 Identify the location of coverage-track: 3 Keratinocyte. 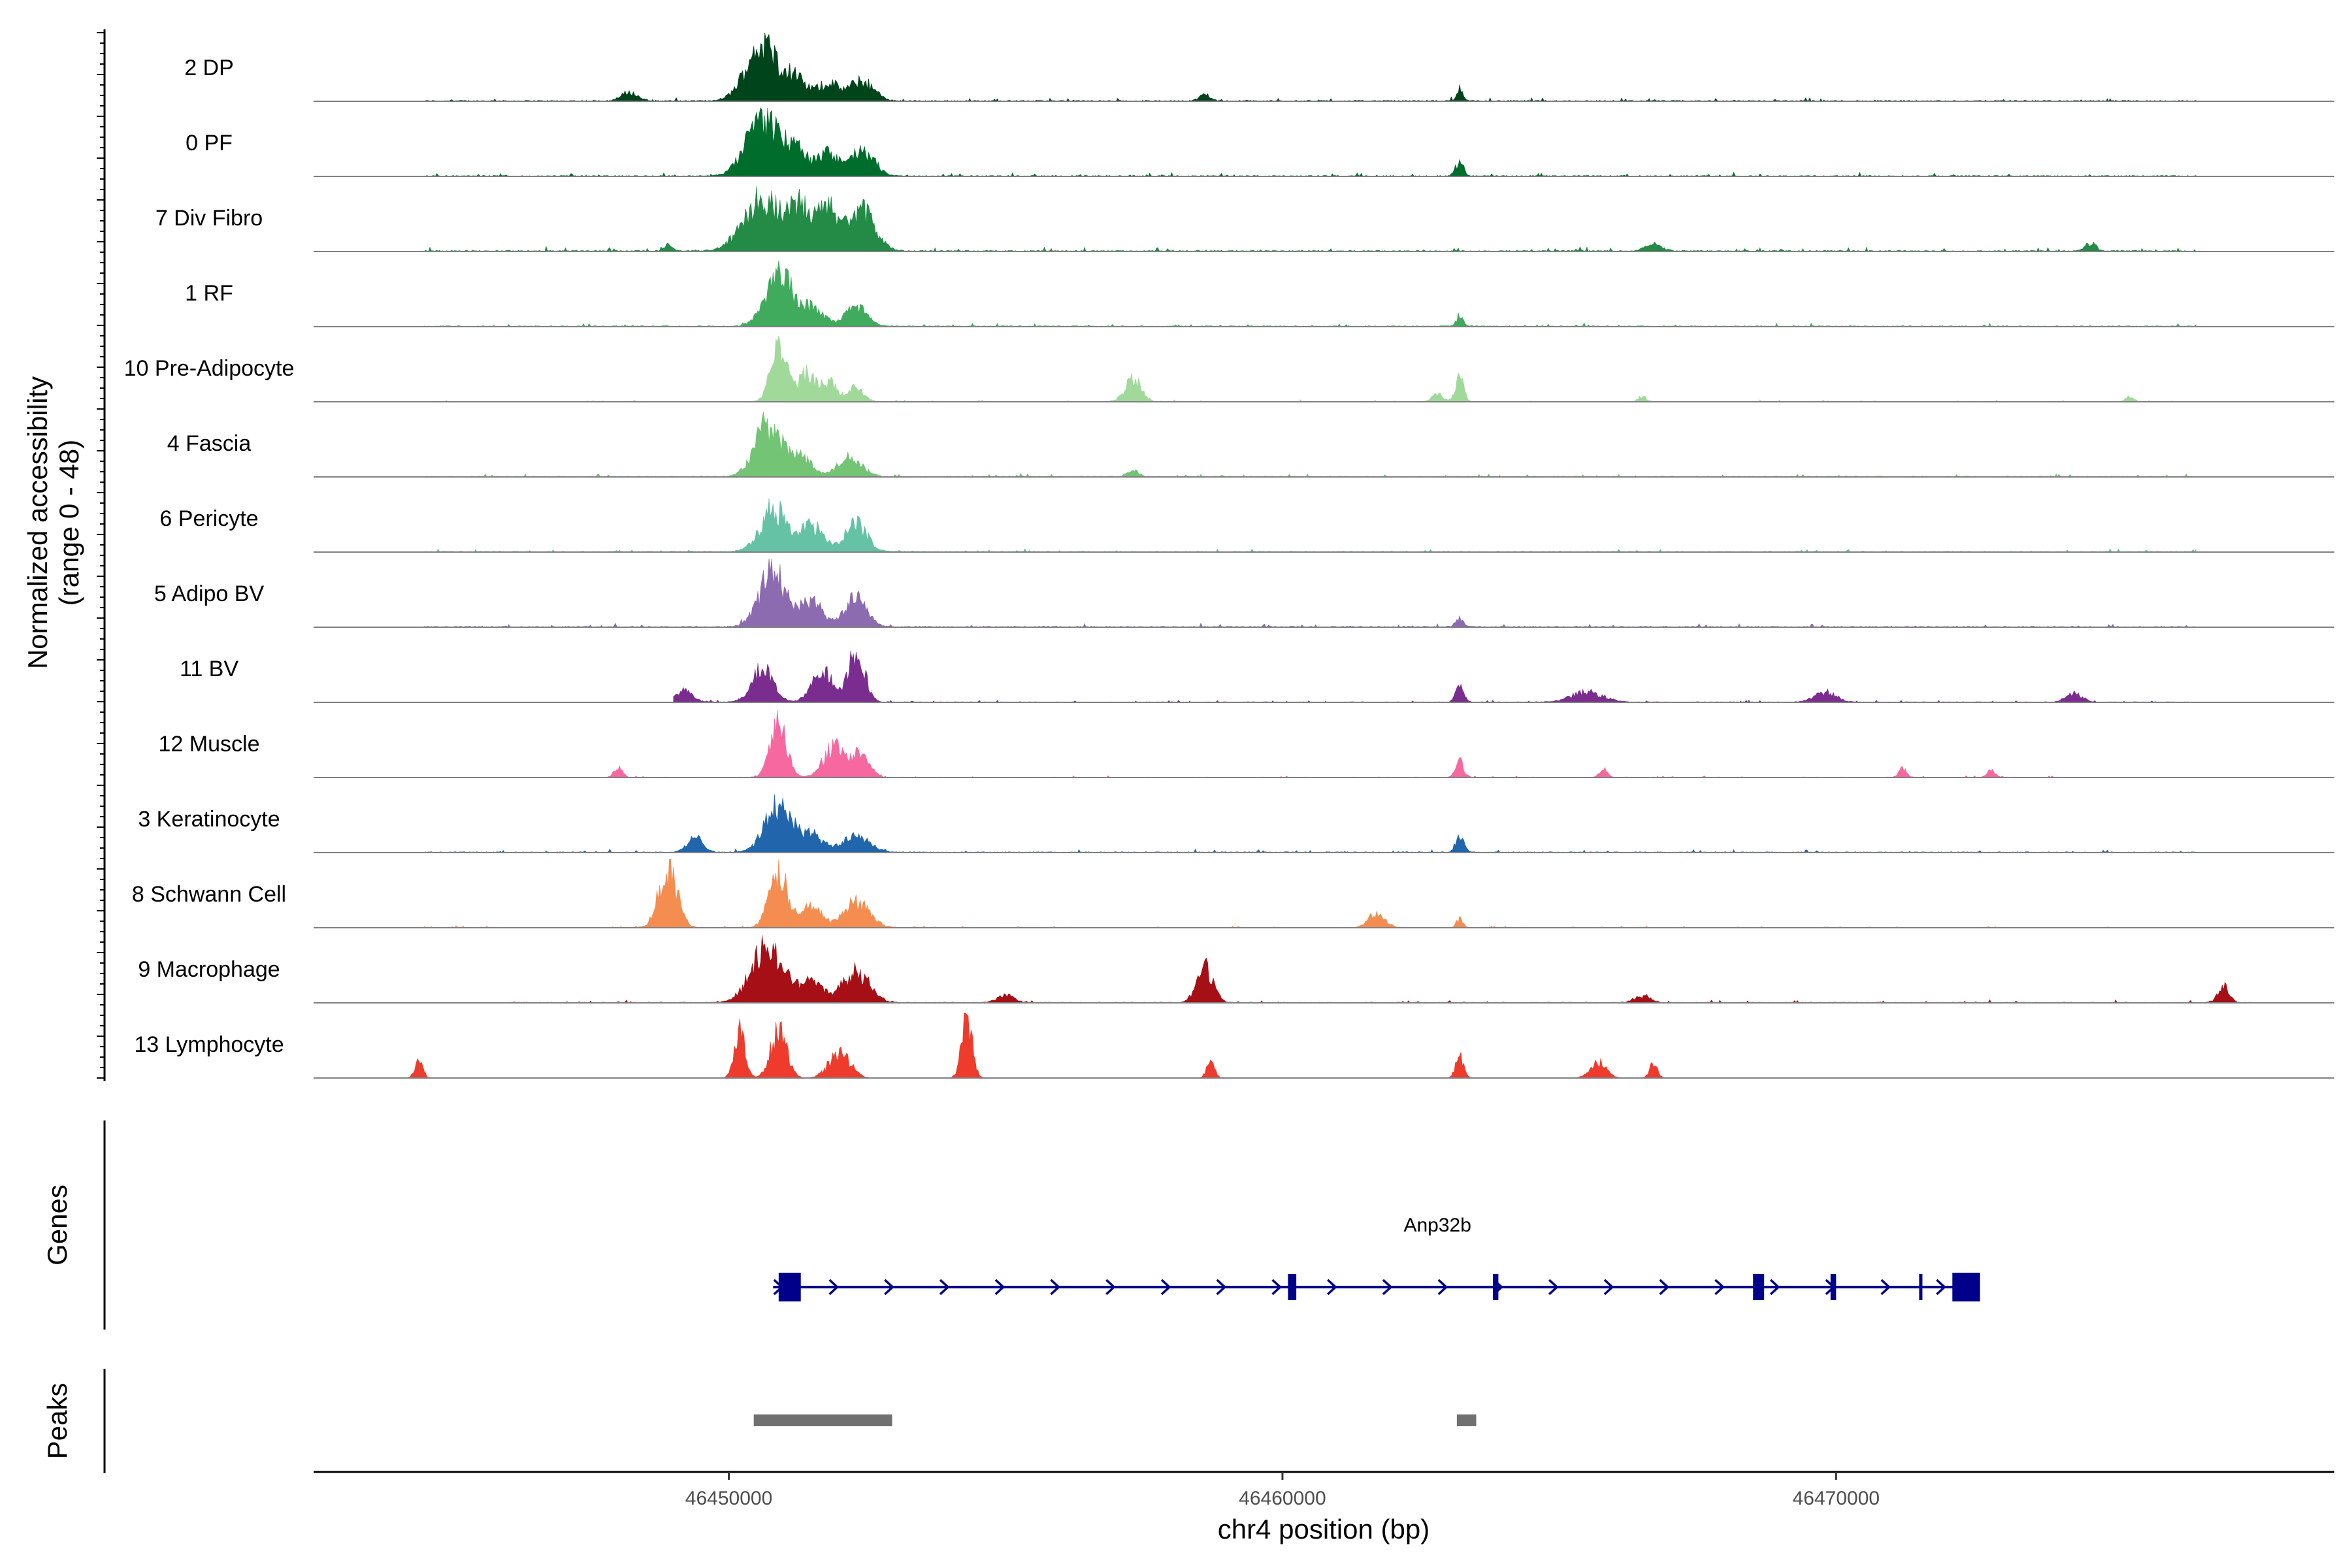
(1236, 823).